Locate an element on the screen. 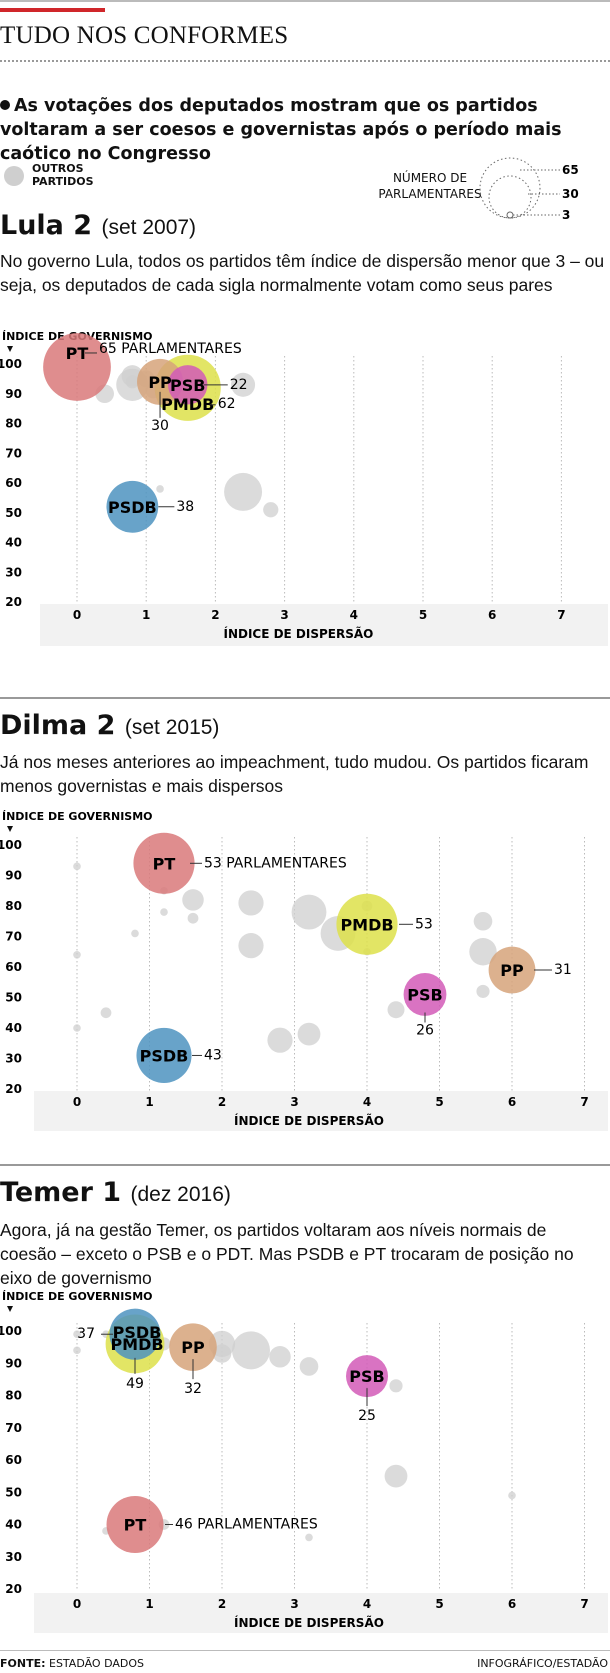 The image size is (610, 1673). legend-size-circles: 65 30 3 is located at coordinates (529, 189).